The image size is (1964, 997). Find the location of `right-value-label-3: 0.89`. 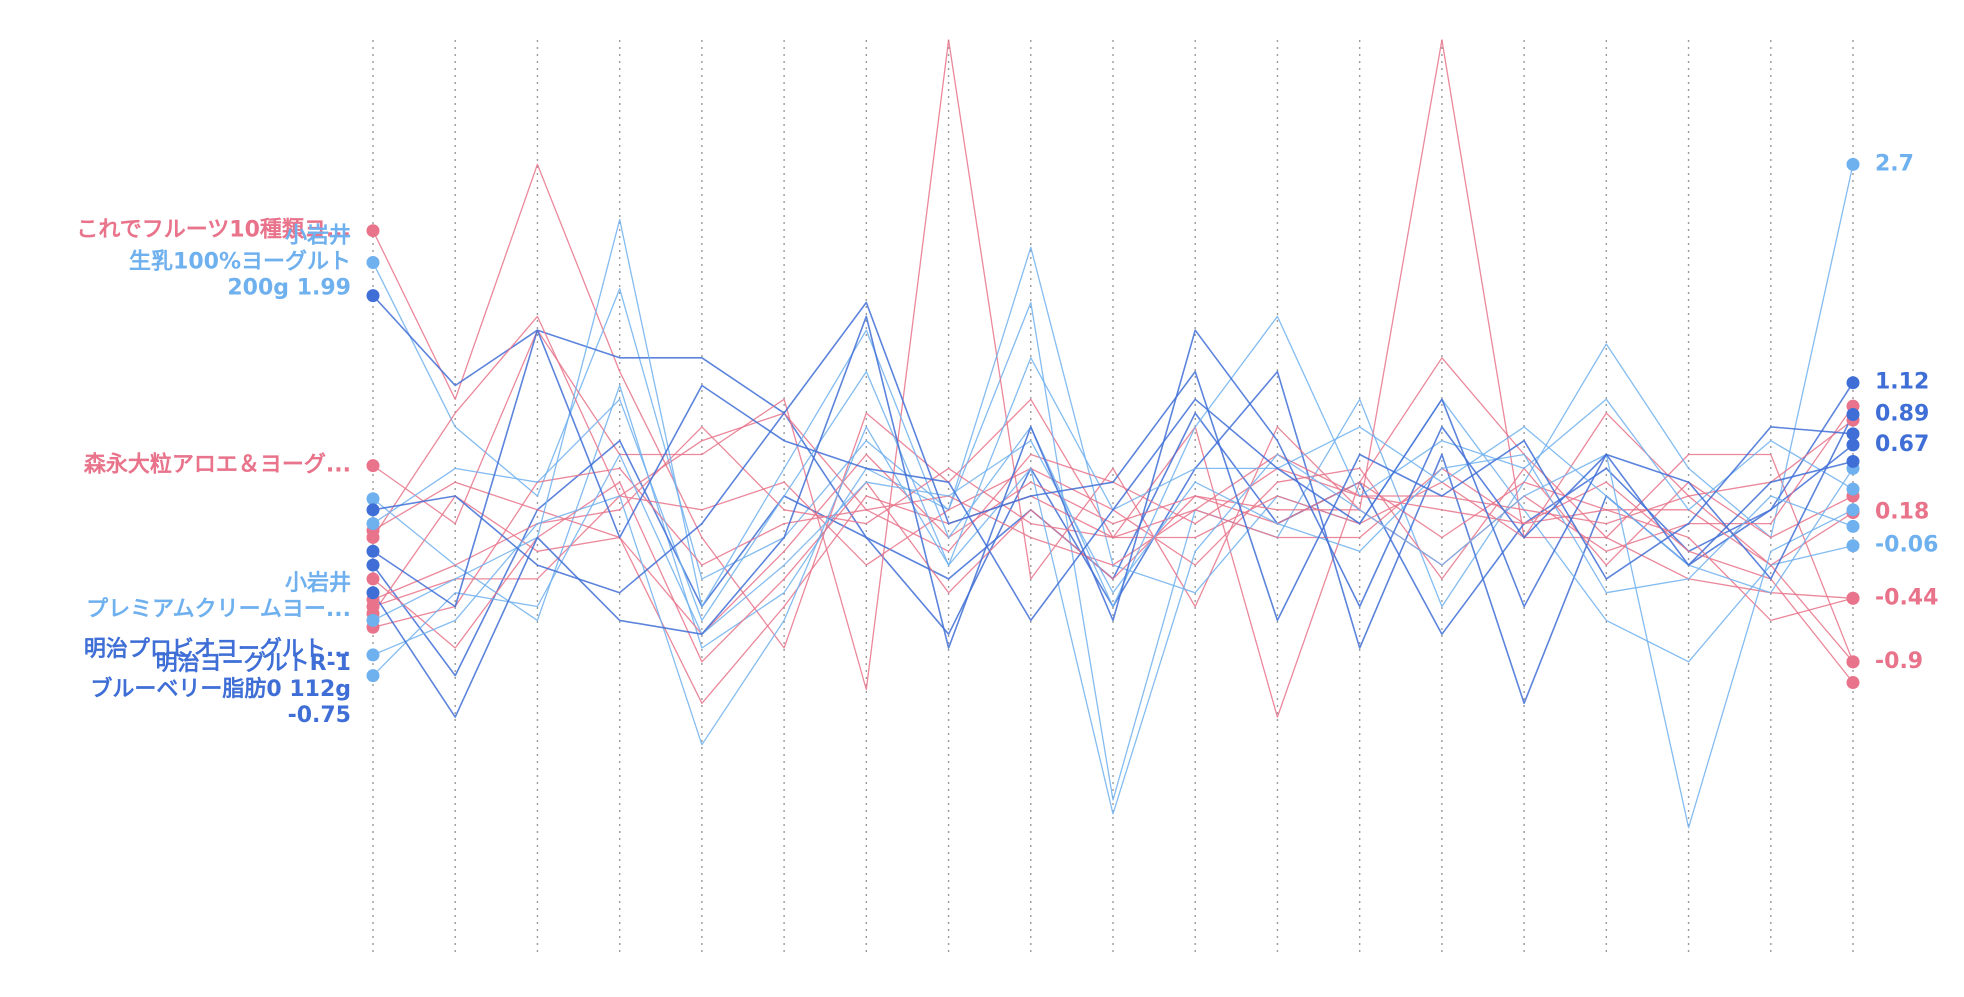

right-value-label-3: 0.89 is located at coordinates (1902, 413).